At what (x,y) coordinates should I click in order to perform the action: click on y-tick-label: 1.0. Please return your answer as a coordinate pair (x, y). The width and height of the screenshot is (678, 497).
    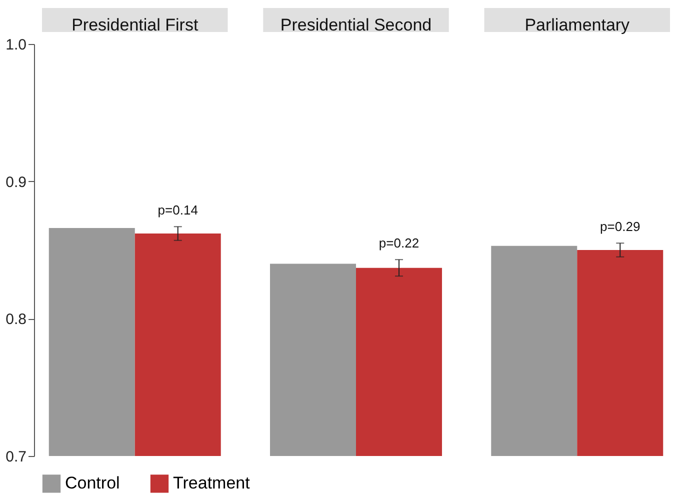
    Looking at the image, I should click on (16, 45).